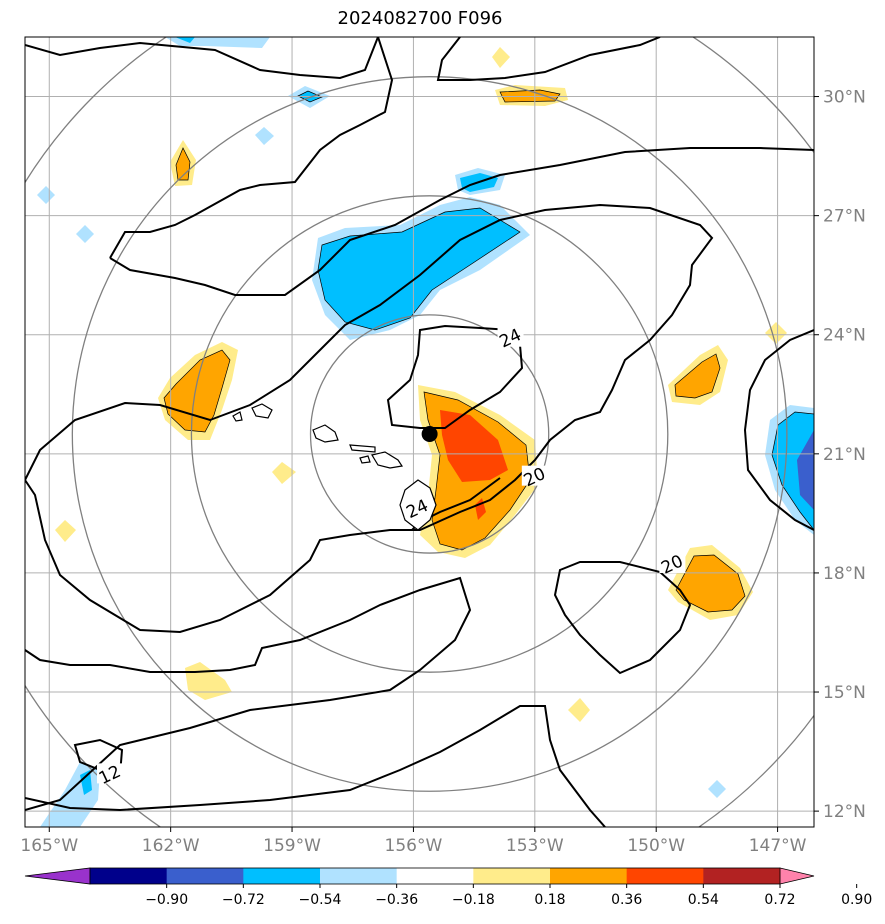  I want to click on range-ring, so click(429, 434).